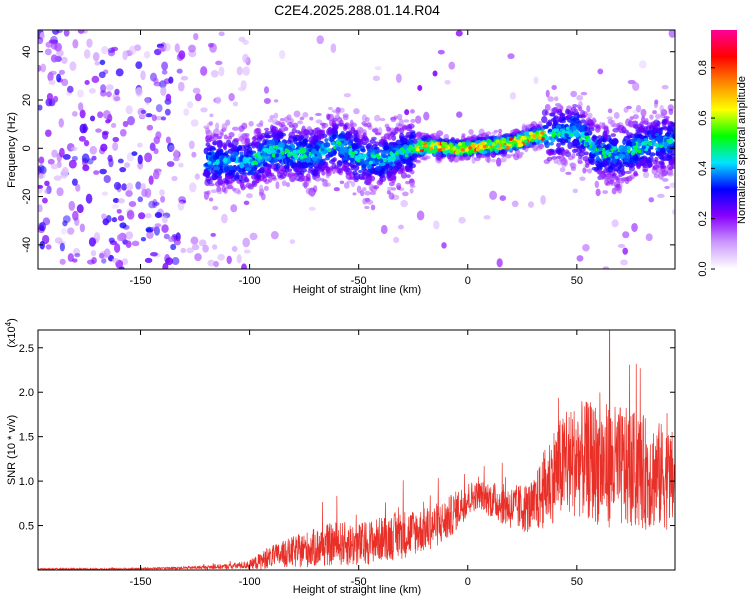 Image resolution: width=750 pixels, height=600 pixels. What do you see at coordinates (703, 168) in the screenshot?
I see `colorbar-tick-label: 0.4` at bounding box center [703, 168].